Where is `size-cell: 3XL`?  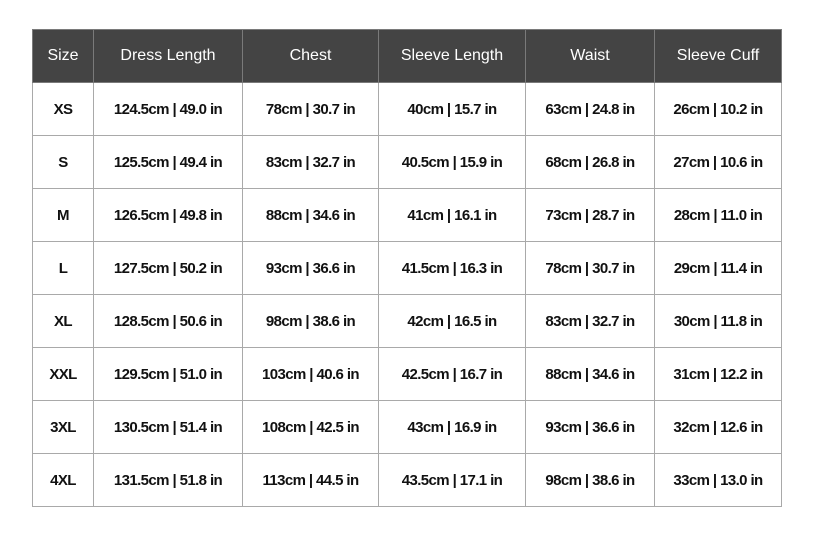 size-cell: 3XL is located at coordinates (63, 427).